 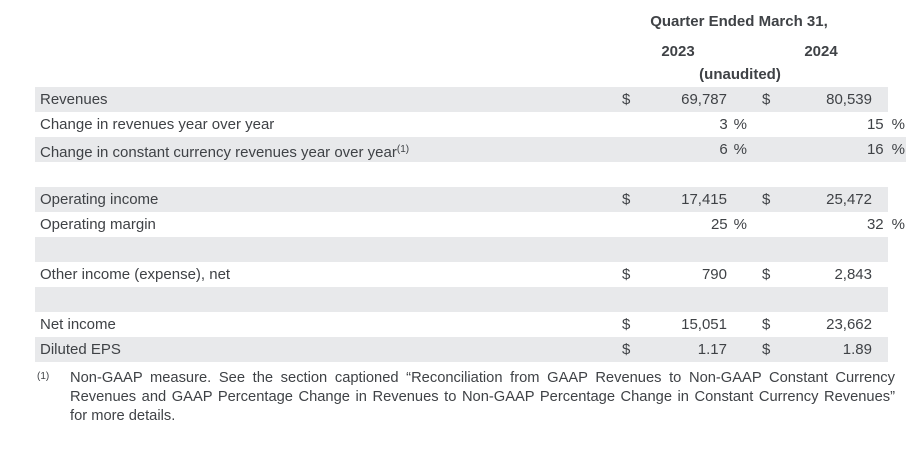 What do you see at coordinates (684, 349) in the screenshot?
I see `amount-2023: 1.17` at bounding box center [684, 349].